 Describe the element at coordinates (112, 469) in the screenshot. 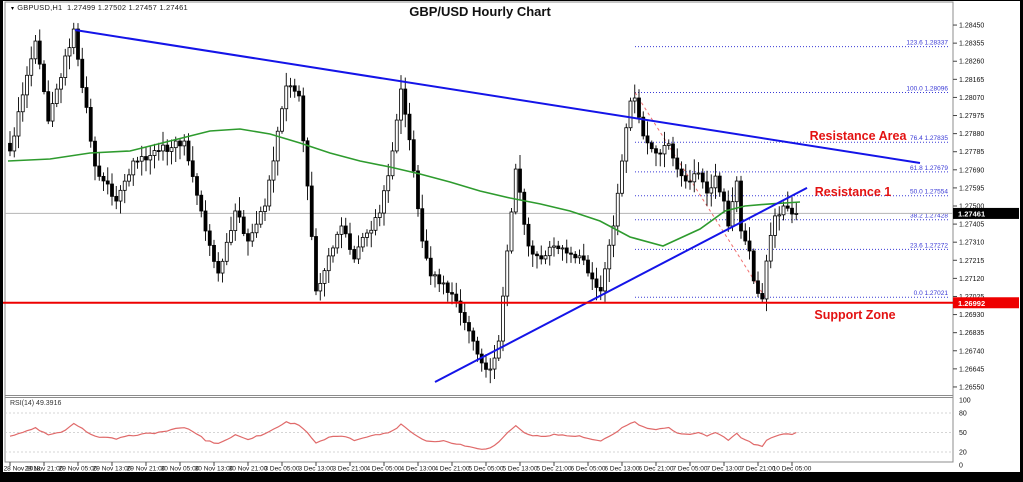

I see `time-tick-label: 29 Nov 13:00` at that location.